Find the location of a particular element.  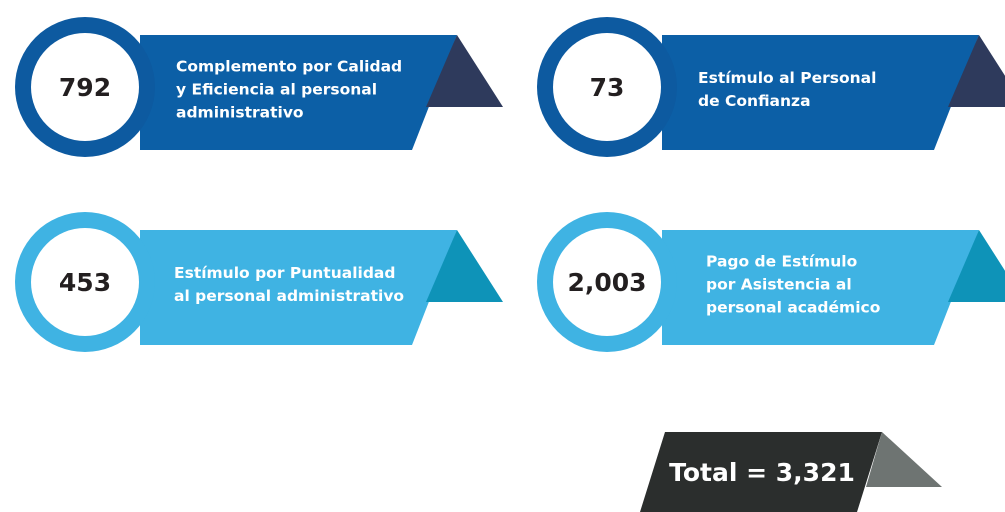

item-number: 792 is located at coordinates (85, 87).